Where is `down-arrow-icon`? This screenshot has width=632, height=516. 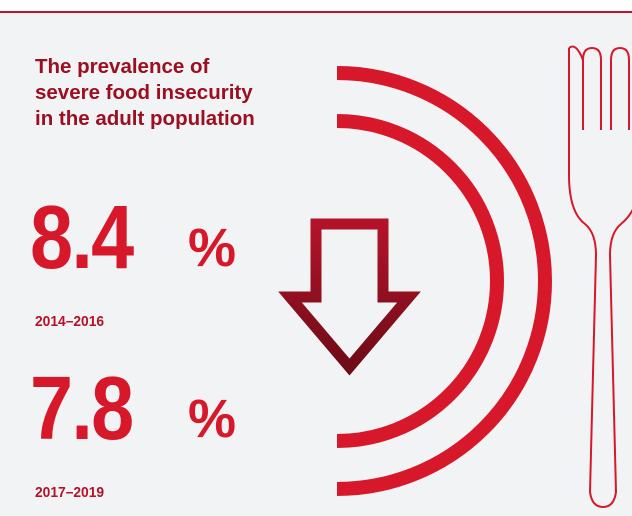 down-arrow-icon is located at coordinates (349, 297).